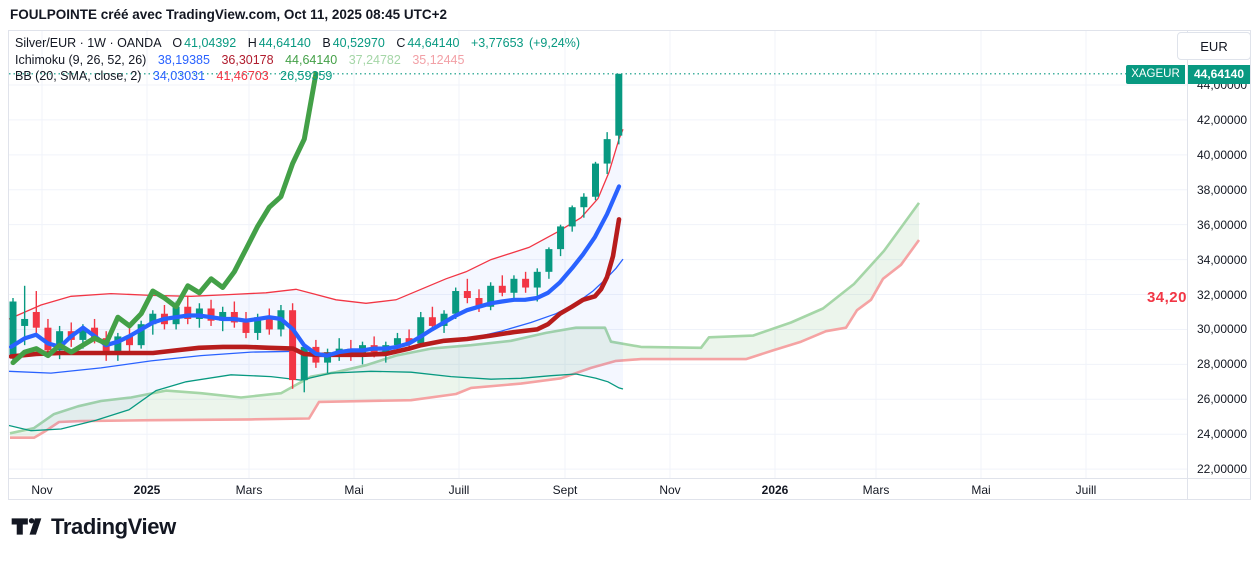 The width and height of the screenshot is (1257, 561). Describe the element at coordinates (1222, 224) in the screenshot. I see `price-axis-label: 36,00000` at that location.